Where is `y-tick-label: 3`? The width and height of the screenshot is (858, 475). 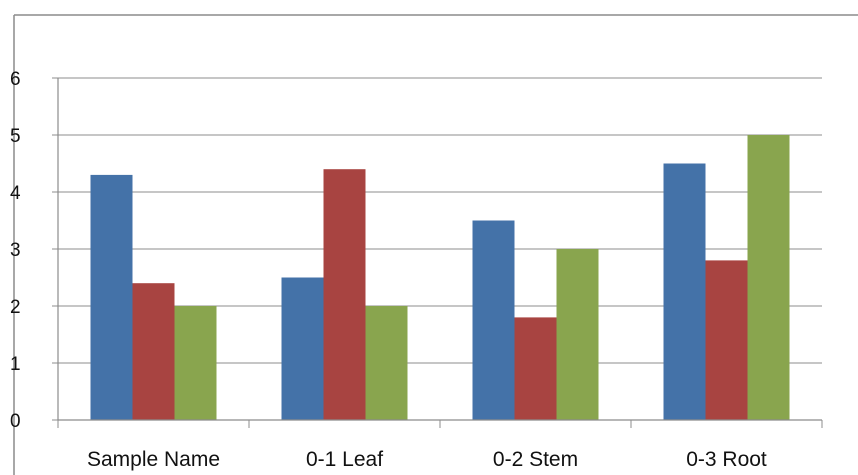 y-tick-label: 3 is located at coordinates (15, 250).